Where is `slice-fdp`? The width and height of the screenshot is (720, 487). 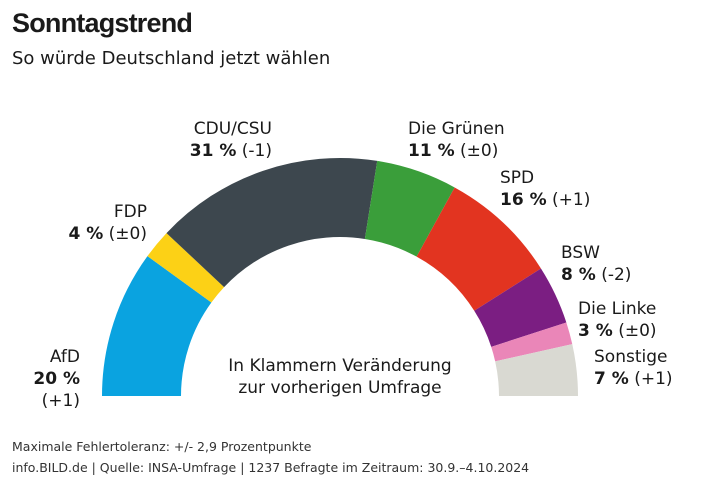 slice-fdp is located at coordinates (186, 268).